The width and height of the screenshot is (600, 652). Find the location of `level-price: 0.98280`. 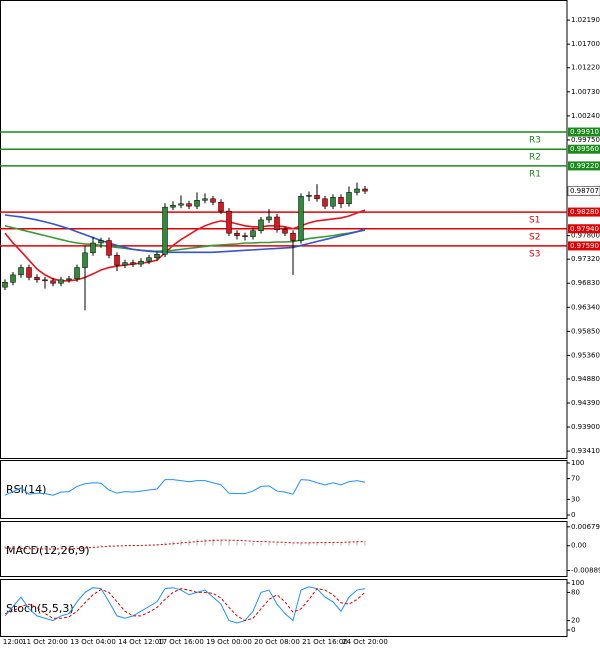

level-price: 0.98280 is located at coordinates (584, 212).